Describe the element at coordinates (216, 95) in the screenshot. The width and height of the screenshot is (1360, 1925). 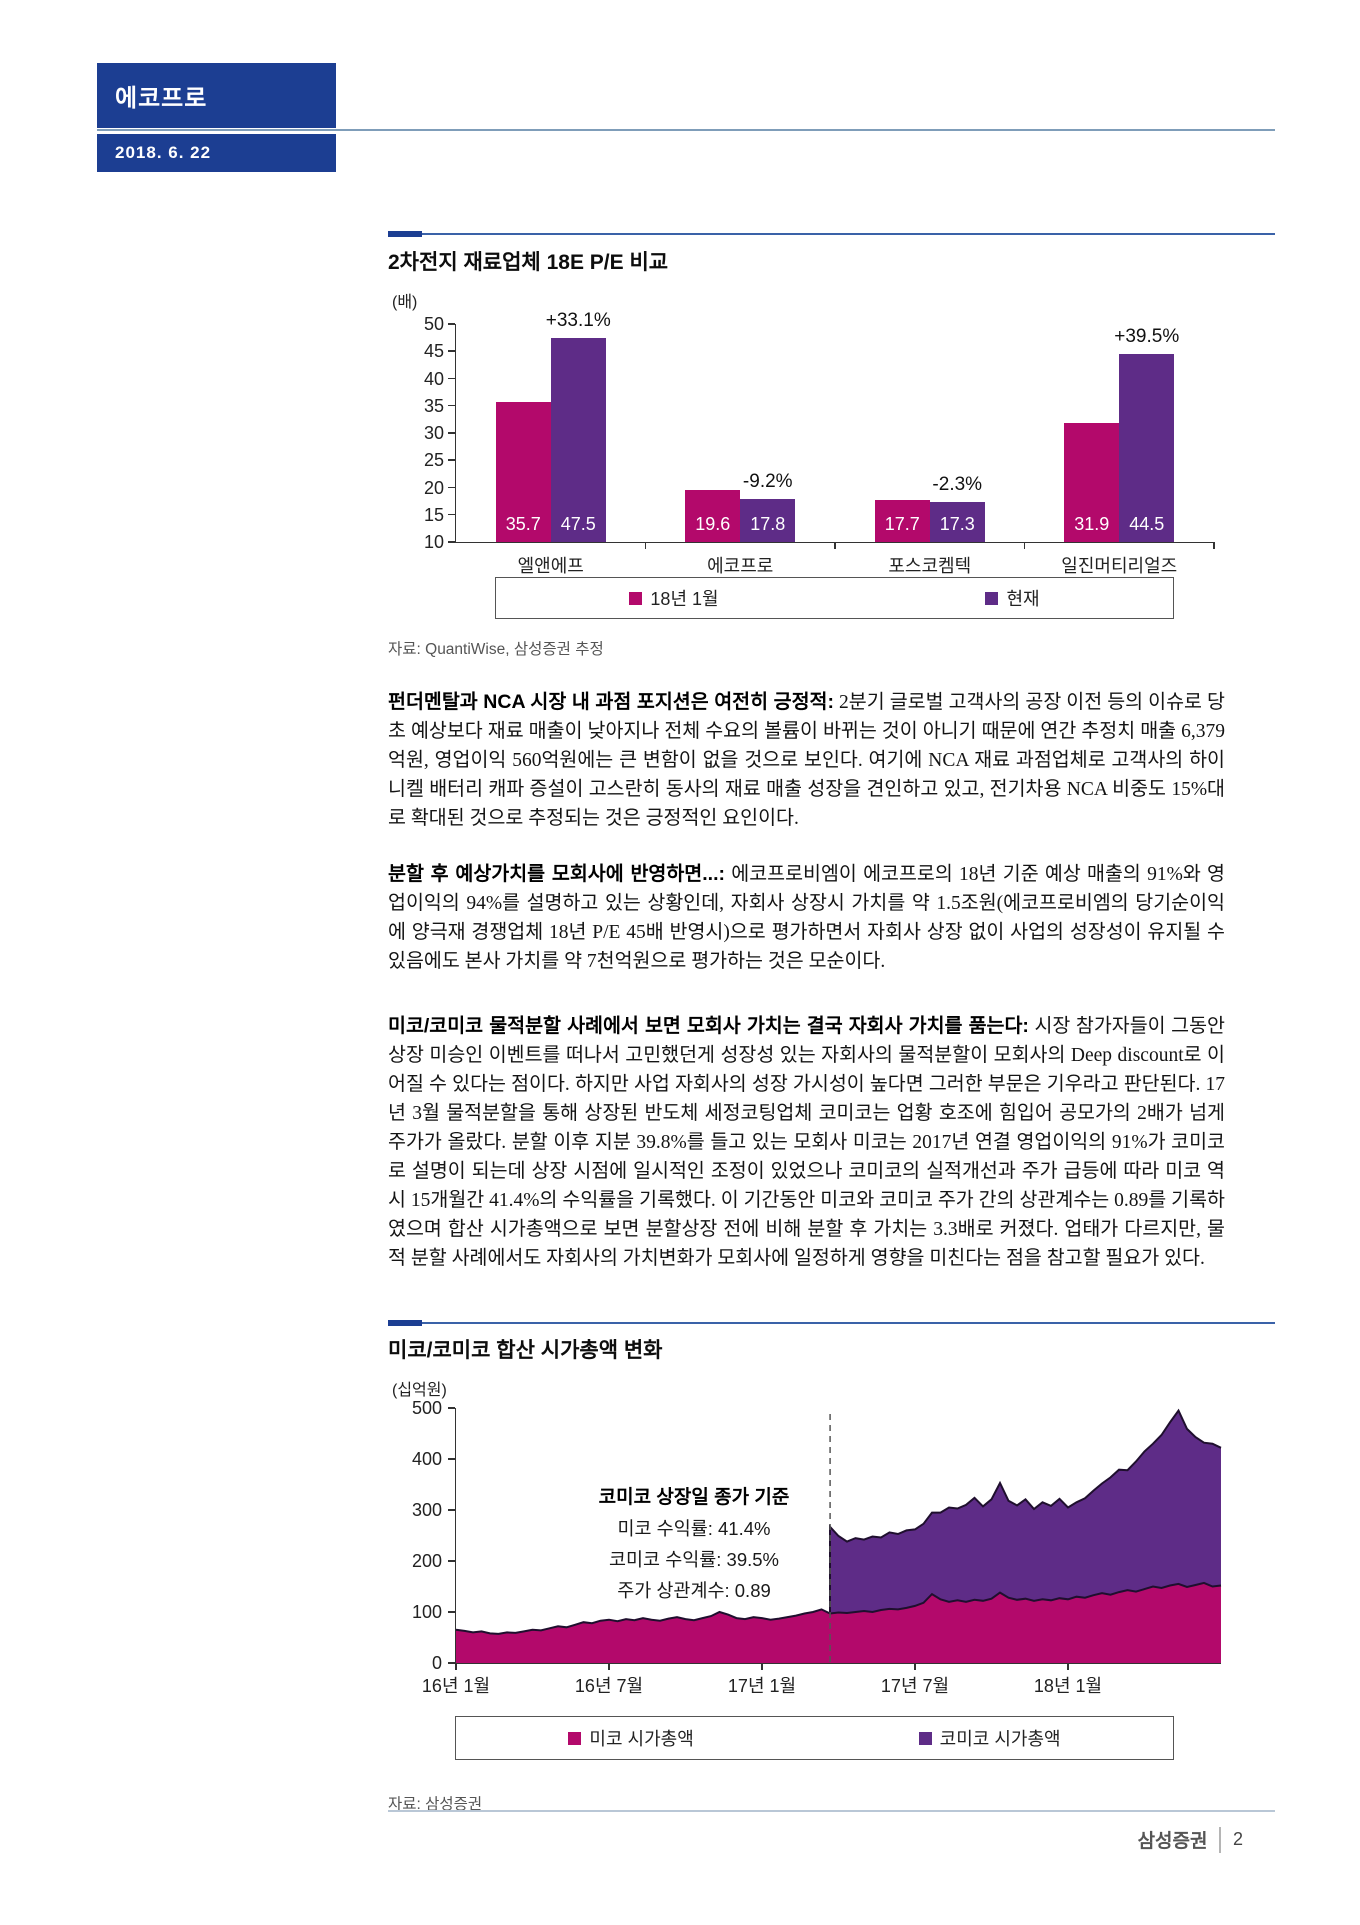
I see `report-title-box: 에코프로` at that location.